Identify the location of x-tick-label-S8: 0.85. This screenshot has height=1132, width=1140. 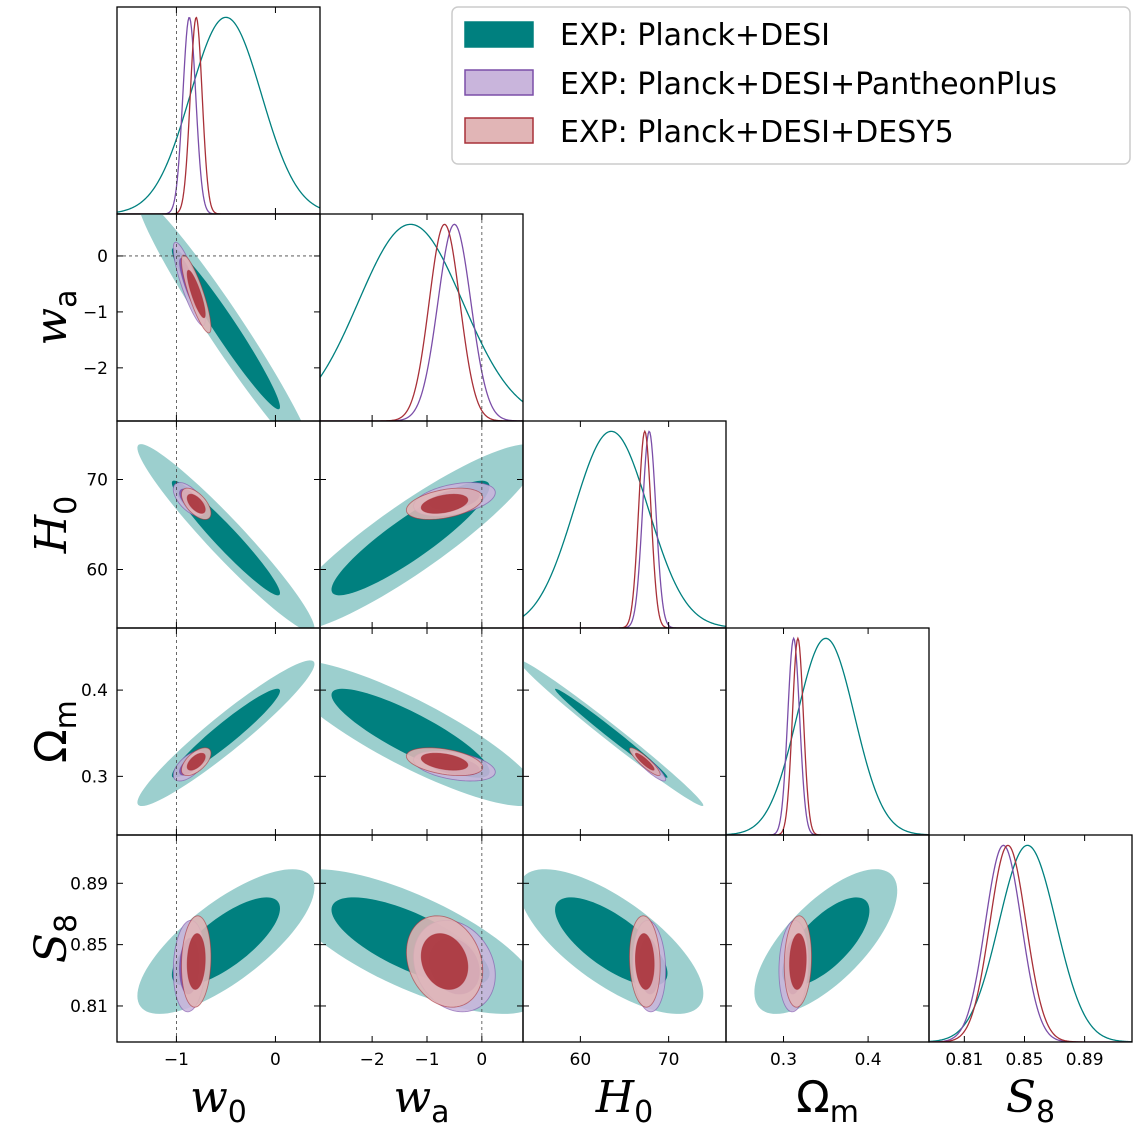
(1025, 1060).